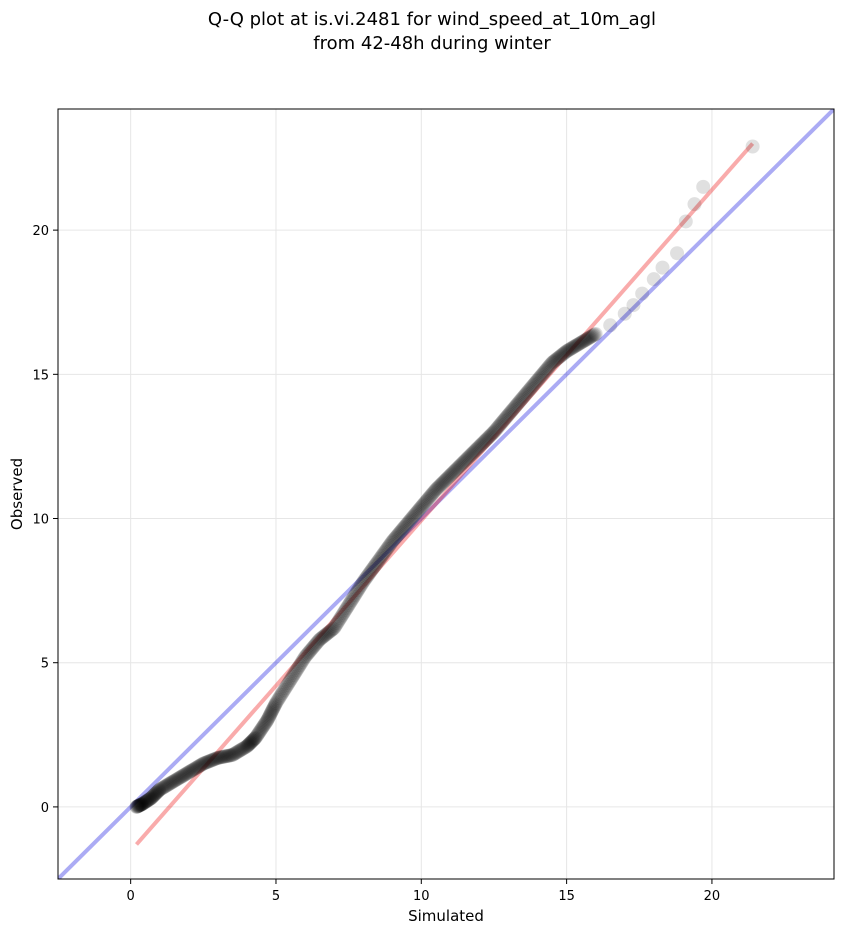 Image resolution: width=843 pixels, height=934 pixels. What do you see at coordinates (712, 896) in the screenshot?
I see `x-tick-label: 20` at bounding box center [712, 896].